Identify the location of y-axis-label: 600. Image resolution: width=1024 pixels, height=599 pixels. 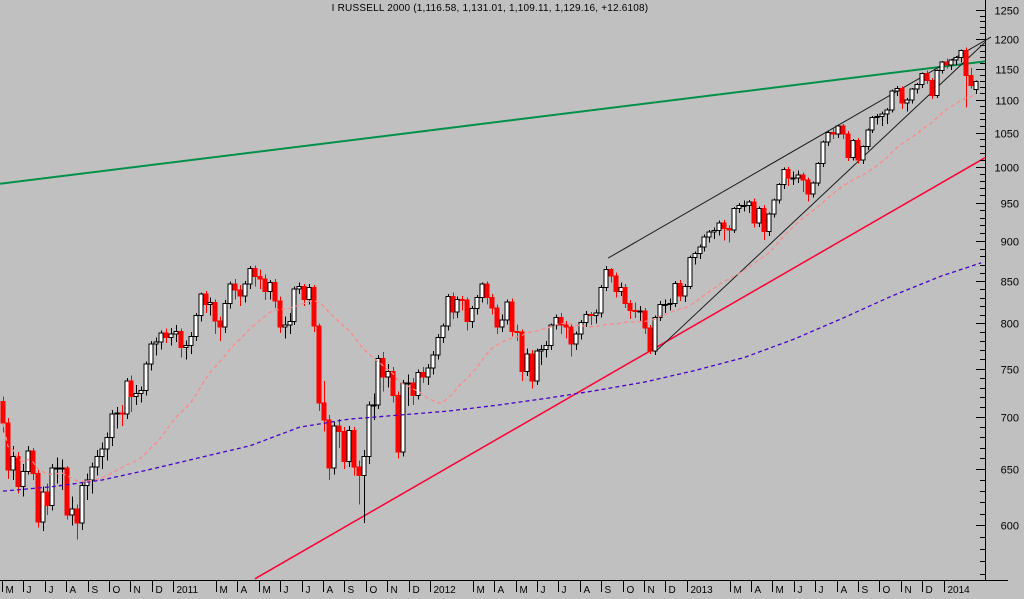
(1010, 527).